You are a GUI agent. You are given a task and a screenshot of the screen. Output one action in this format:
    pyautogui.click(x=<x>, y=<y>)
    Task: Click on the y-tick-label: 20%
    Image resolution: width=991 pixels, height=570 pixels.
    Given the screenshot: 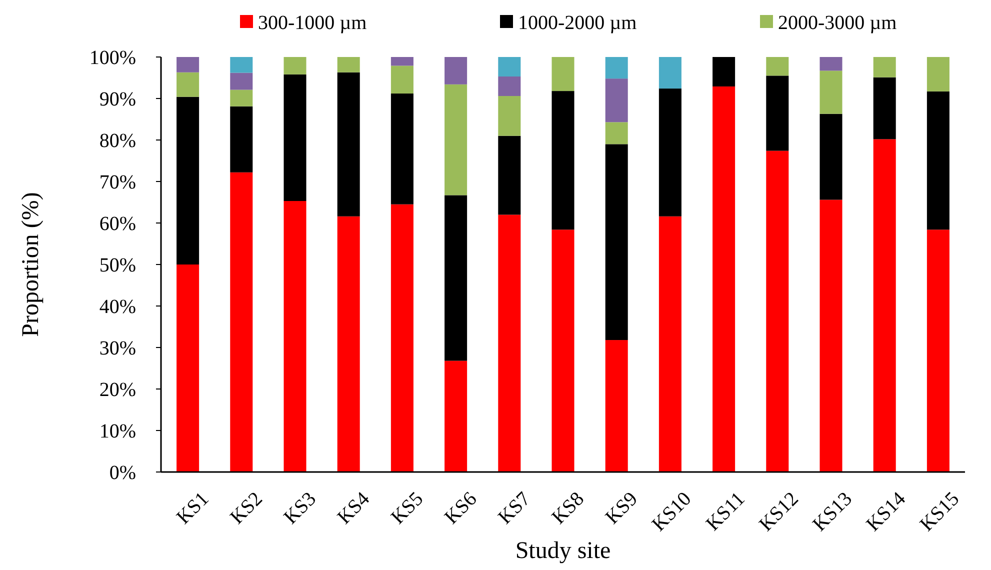 What is the action you would take?
    pyautogui.click(x=117, y=390)
    